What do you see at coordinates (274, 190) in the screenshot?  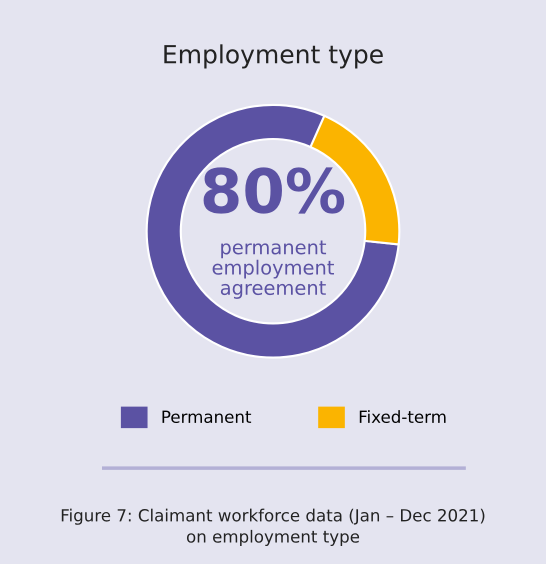 I see `text: 80%` at bounding box center [274, 190].